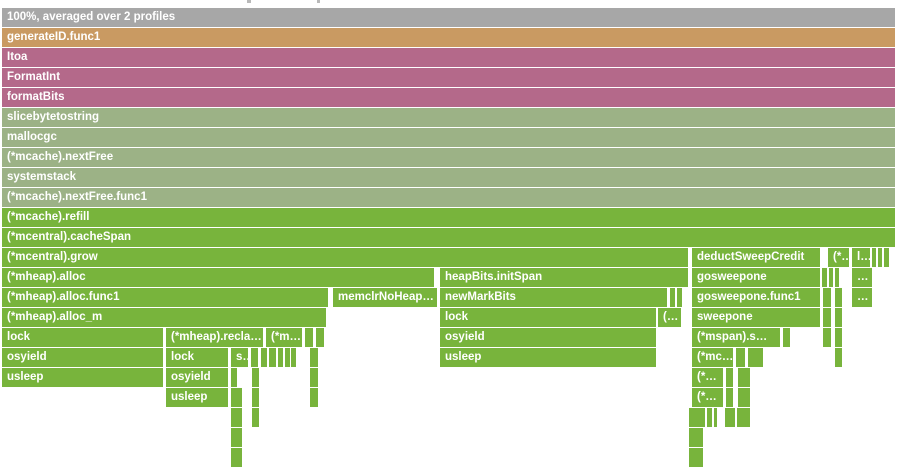  What do you see at coordinates (164, 317) in the screenshot?
I see `flame-bar-mheap-alloc-m: (*mheap).alloc_m` at bounding box center [164, 317].